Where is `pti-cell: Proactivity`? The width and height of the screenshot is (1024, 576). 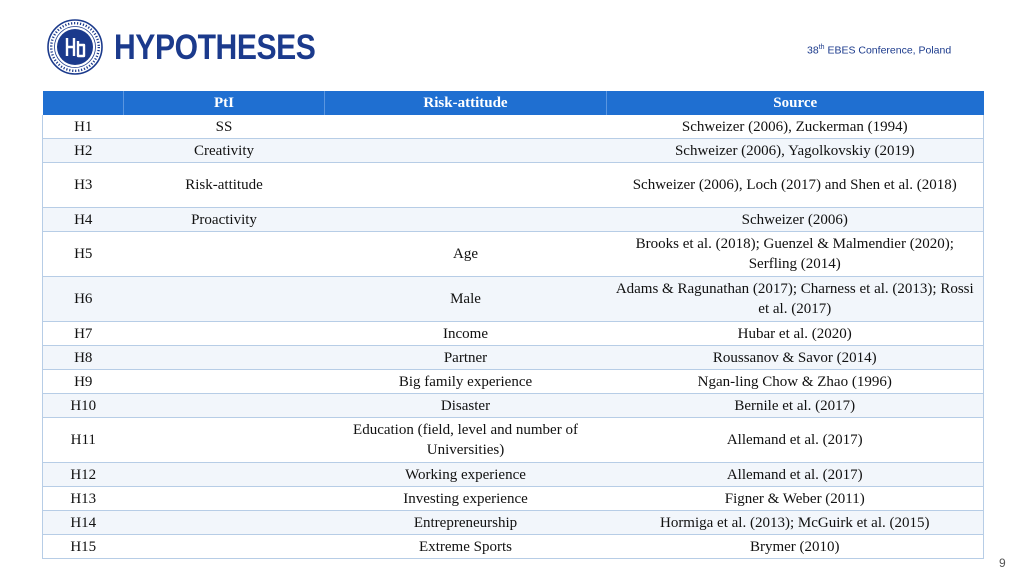
pti-cell: Proactivity is located at coordinates (224, 219).